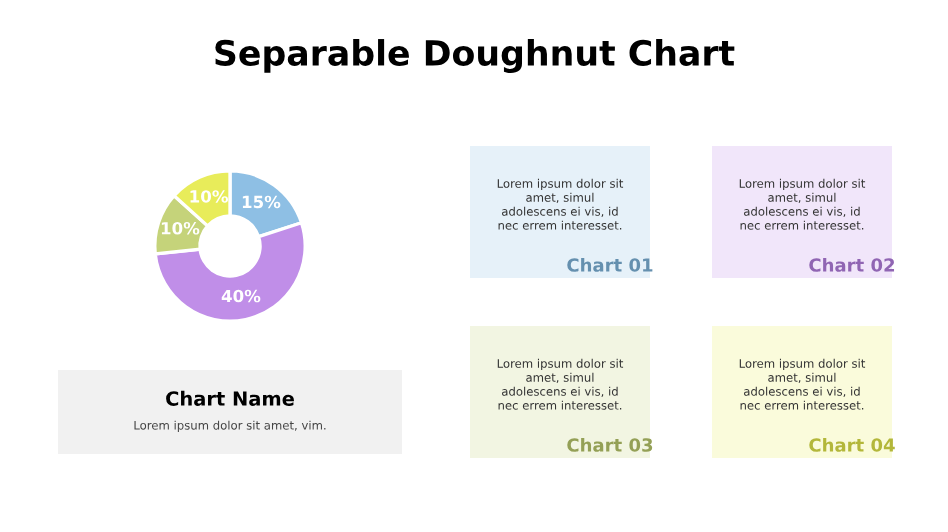  What do you see at coordinates (261, 202) in the screenshot?
I see `data-label: 15%` at bounding box center [261, 202].